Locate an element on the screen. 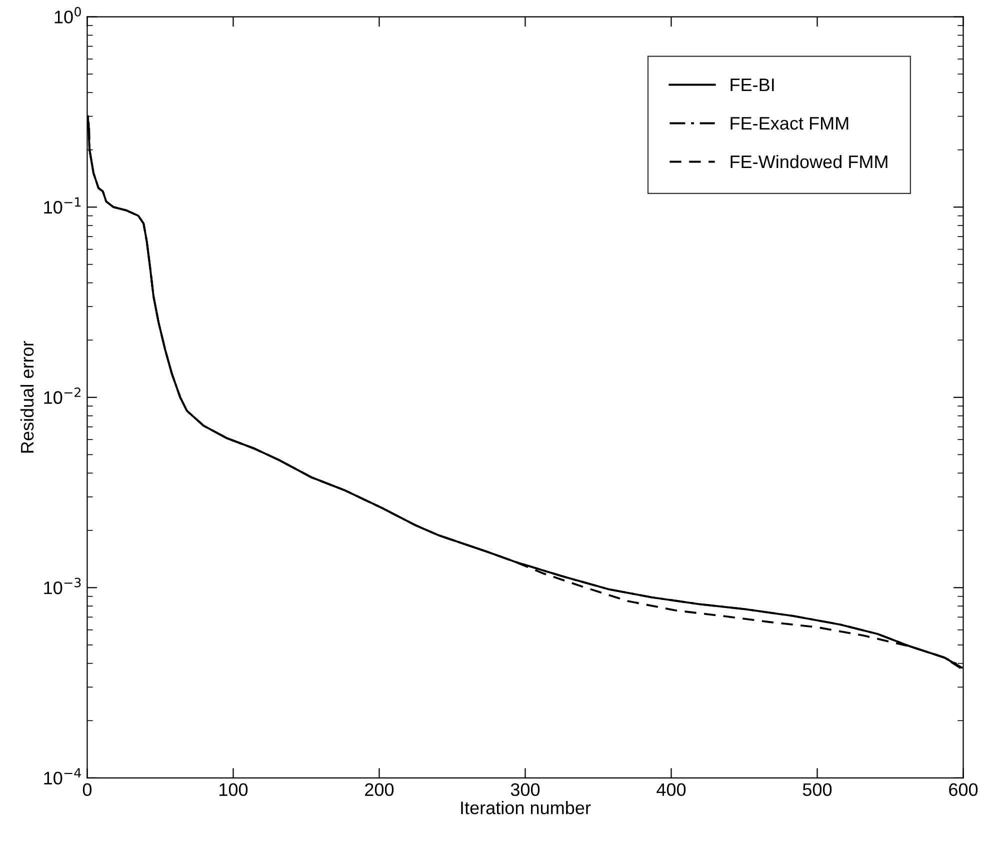 This screenshot has height=841, width=991. x-tick-label: 200 is located at coordinates (379, 789).